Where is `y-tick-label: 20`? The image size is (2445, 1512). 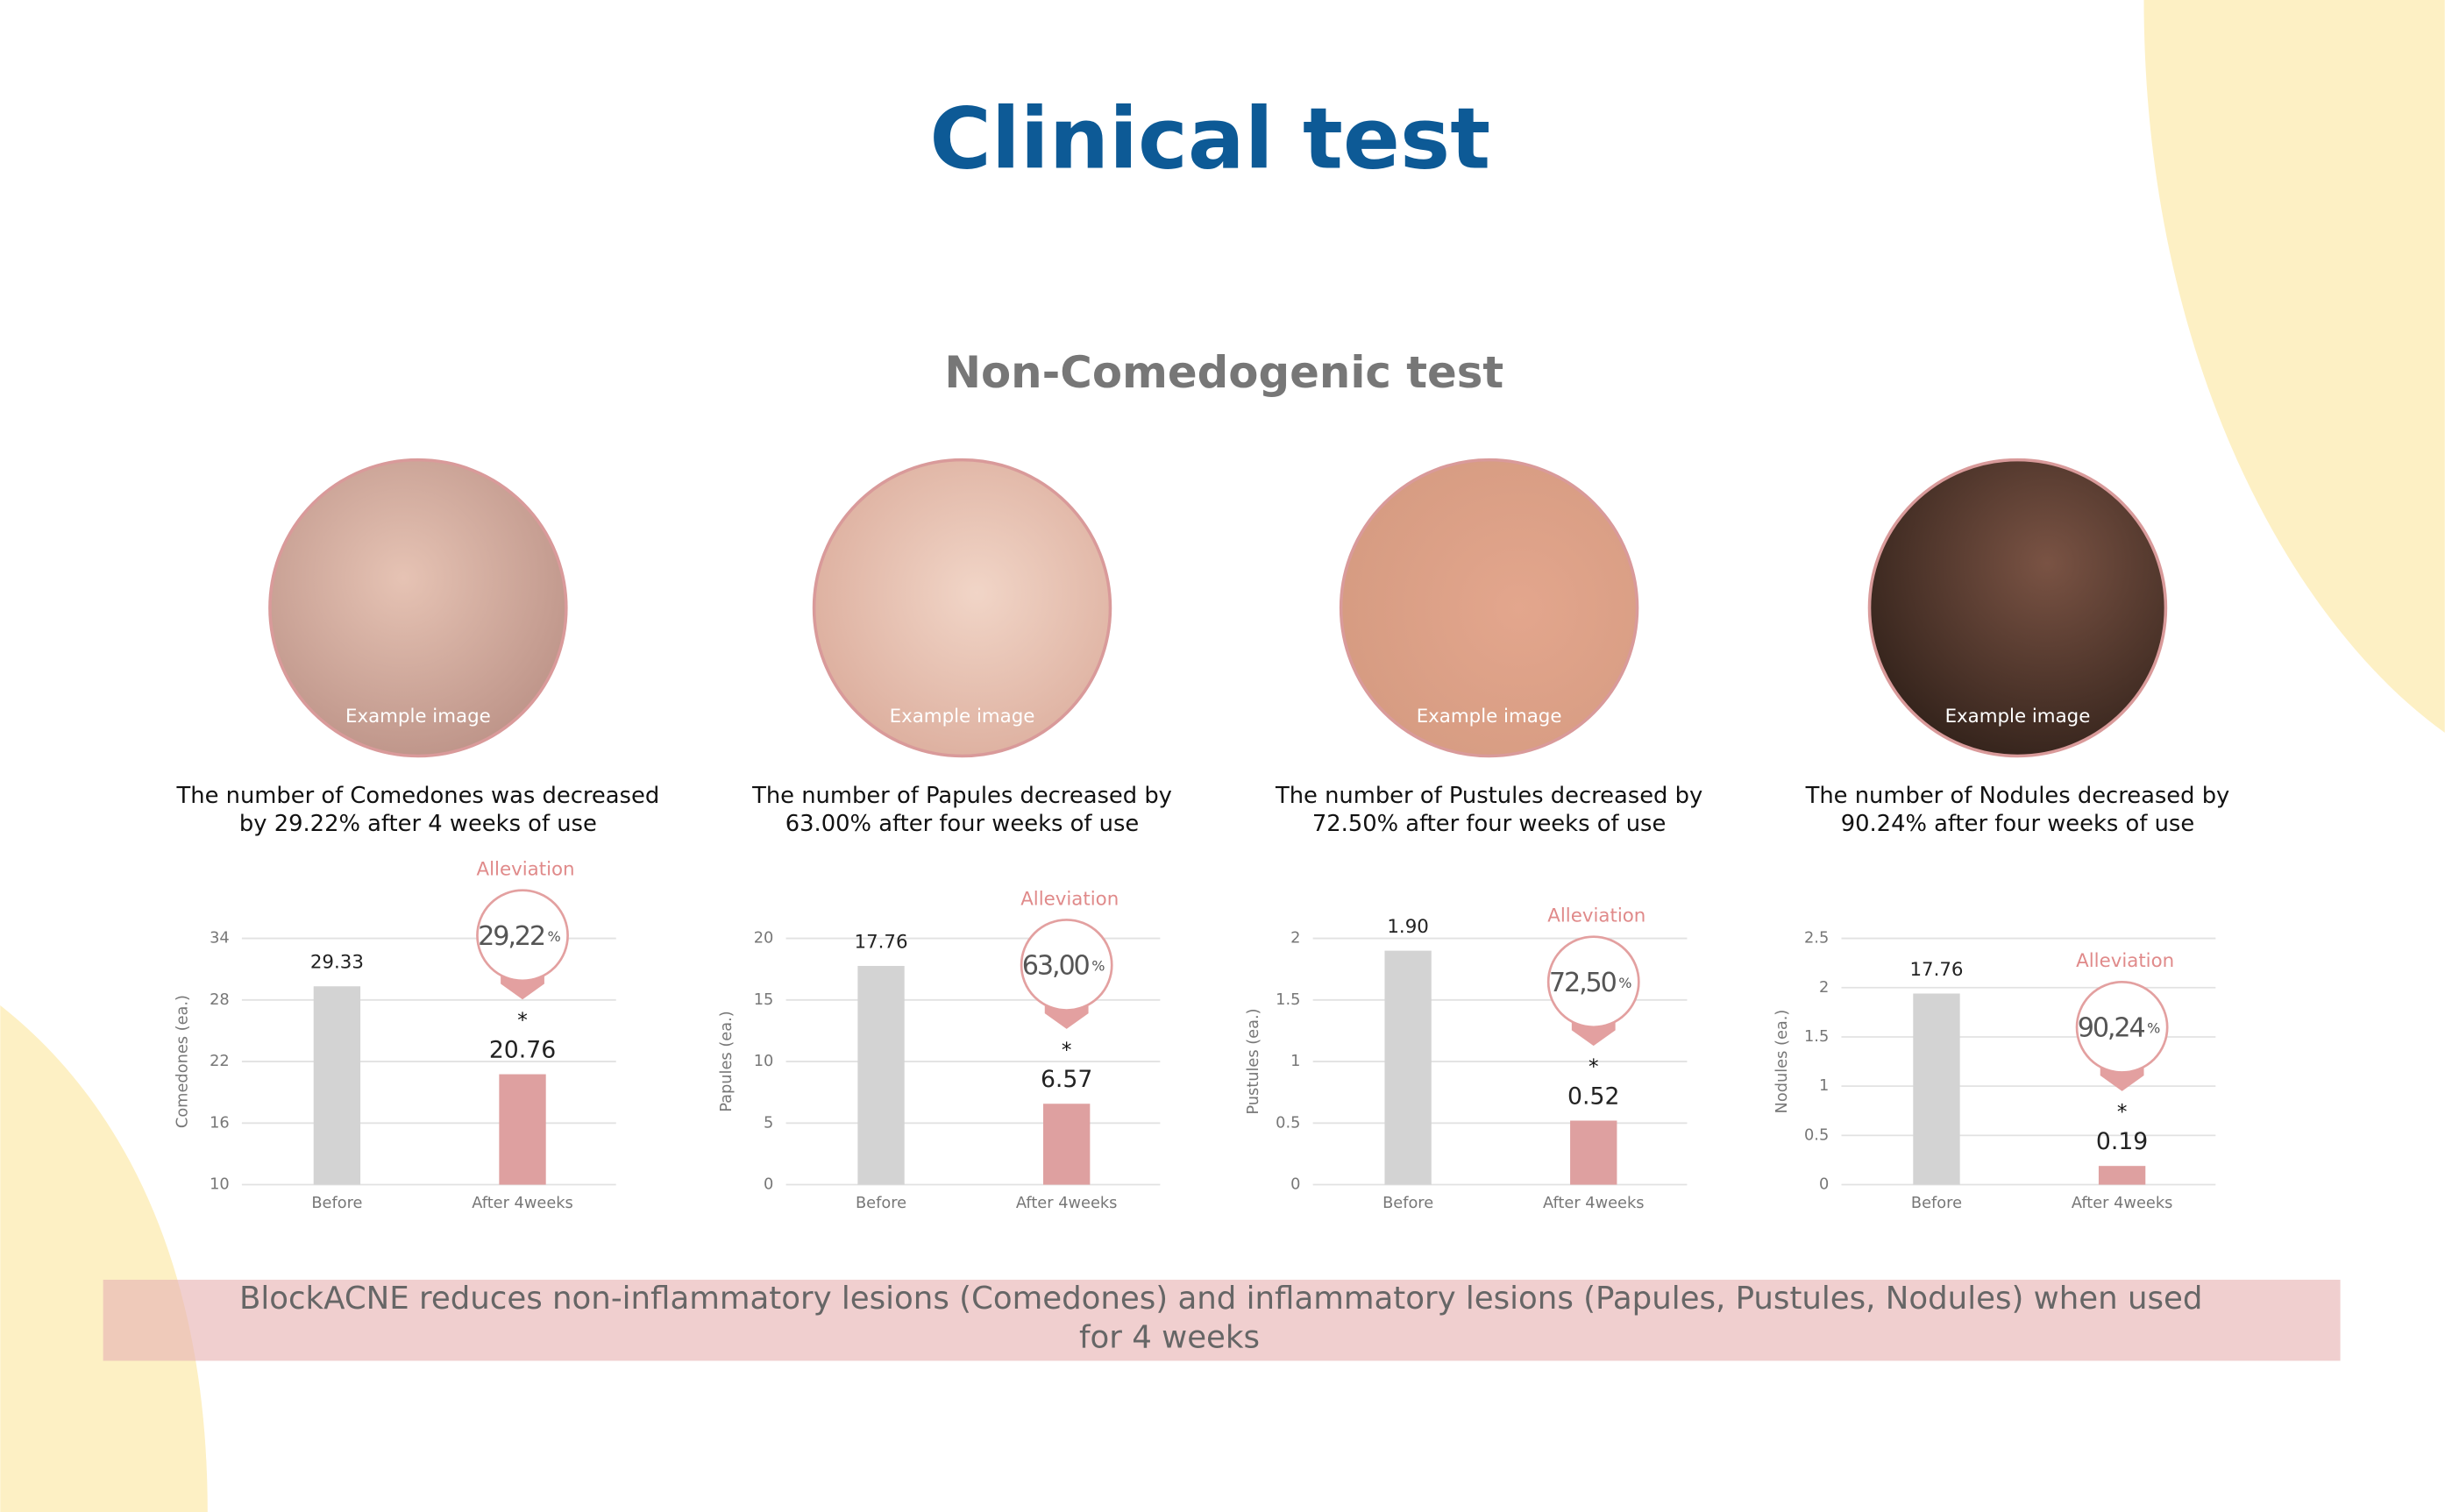
y-tick-label: 20 is located at coordinates (764, 938).